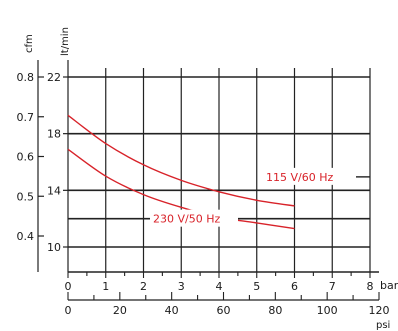 The width and height of the screenshot is (398, 331). What do you see at coordinates (379, 310) in the screenshot?
I see `psi-tick-label: 120` at bounding box center [379, 310].